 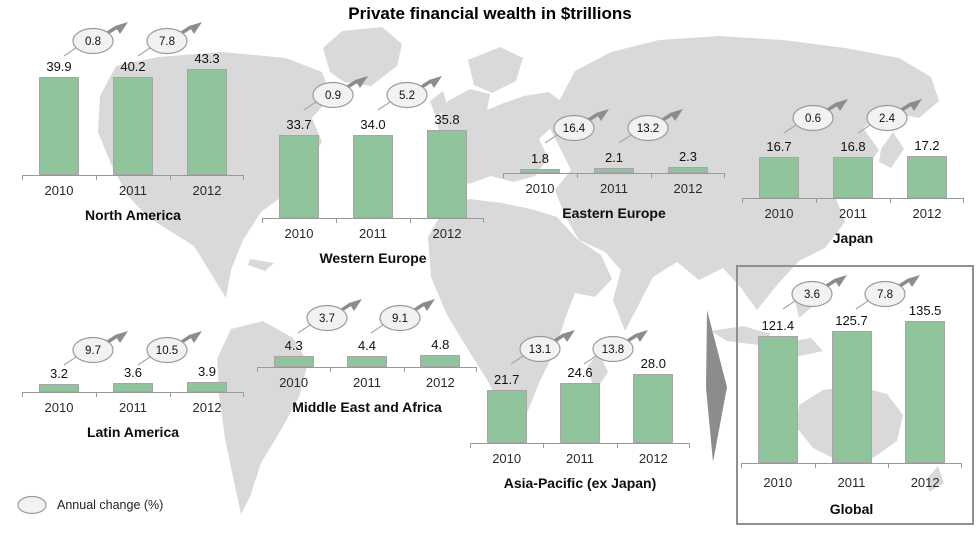 I want to click on annual-change-annotation: 0.8, so click(x=97, y=40).